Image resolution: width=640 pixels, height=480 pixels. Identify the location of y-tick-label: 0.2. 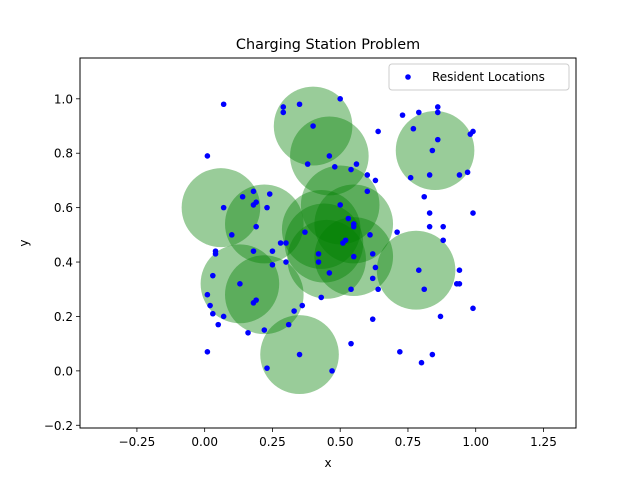
(63, 317).